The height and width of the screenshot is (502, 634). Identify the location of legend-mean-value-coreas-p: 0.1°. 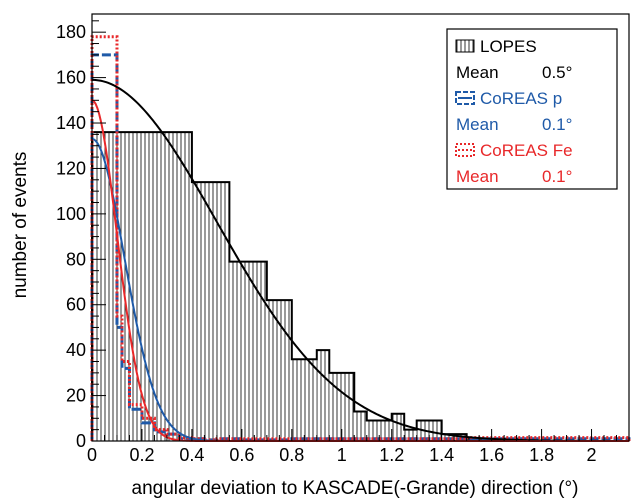
(557, 124).